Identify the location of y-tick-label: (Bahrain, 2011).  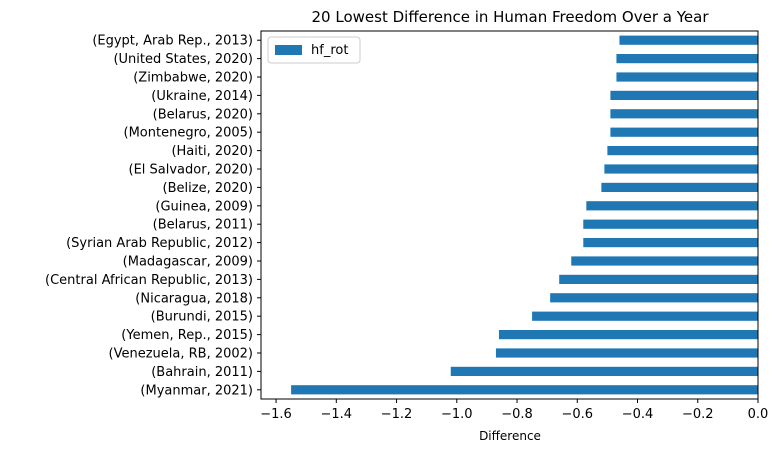
(202, 372).